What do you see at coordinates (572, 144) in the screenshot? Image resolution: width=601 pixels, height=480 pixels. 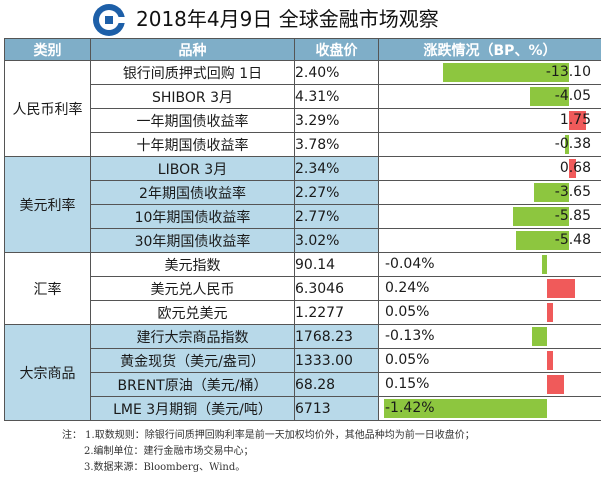 I see `change-label: -0.38` at bounding box center [572, 144].